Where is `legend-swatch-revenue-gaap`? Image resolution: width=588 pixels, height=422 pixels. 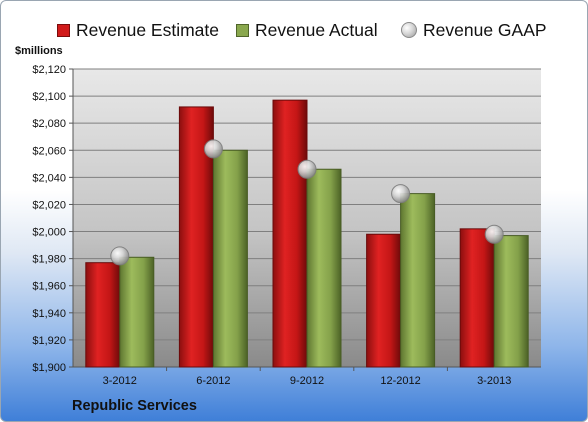
legend-swatch-revenue-gaap is located at coordinates (409, 30).